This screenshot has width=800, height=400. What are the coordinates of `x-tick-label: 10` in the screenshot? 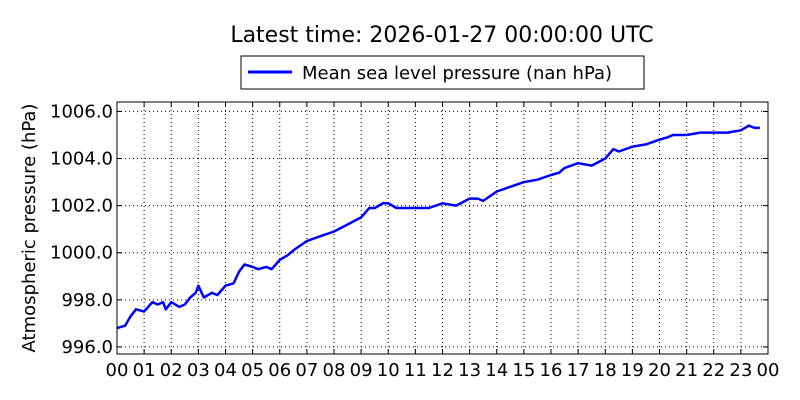 It's located at (388, 370).